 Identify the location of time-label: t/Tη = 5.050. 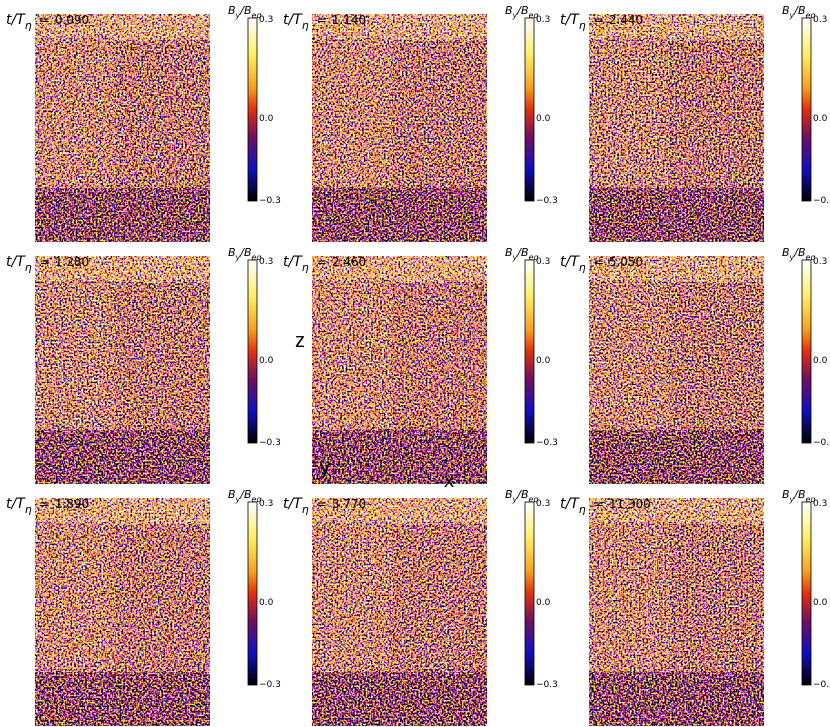
(601, 264).